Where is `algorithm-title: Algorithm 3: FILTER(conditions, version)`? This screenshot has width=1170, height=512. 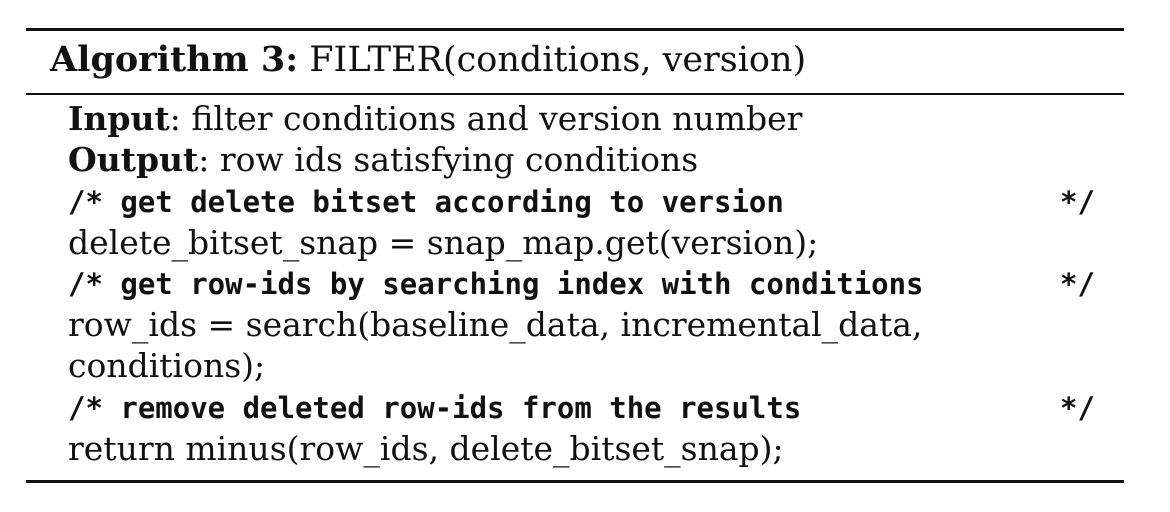 algorithm-title: Algorithm 3: FILTER(conditions, version) is located at coordinates (428, 60).